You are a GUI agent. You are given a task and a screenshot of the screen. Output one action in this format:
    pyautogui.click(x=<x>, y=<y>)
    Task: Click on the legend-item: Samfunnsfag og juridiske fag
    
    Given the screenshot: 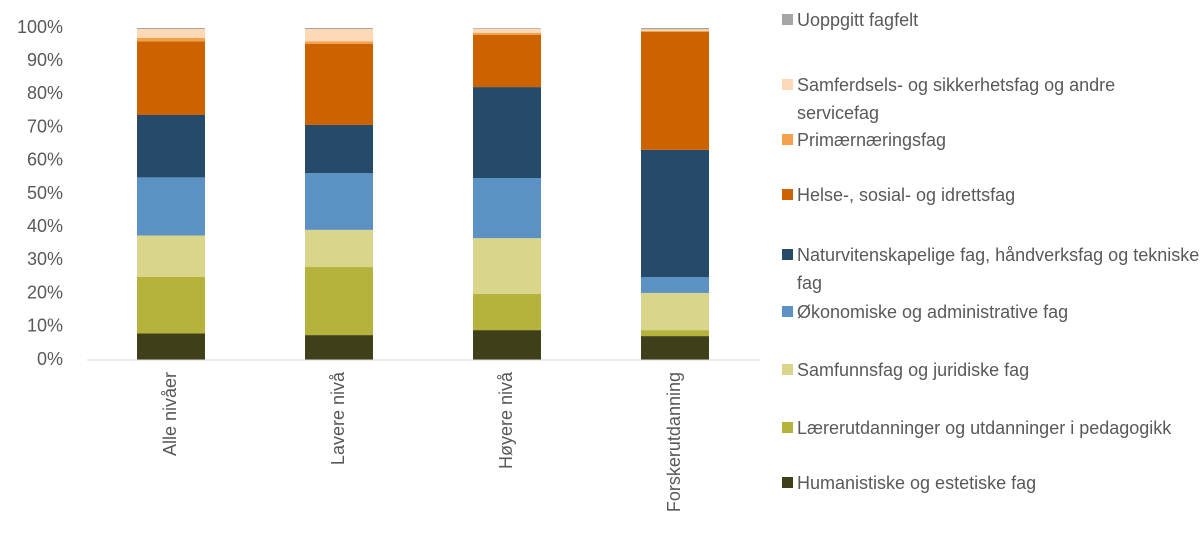 What is the action you would take?
    pyautogui.click(x=992, y=370)
    